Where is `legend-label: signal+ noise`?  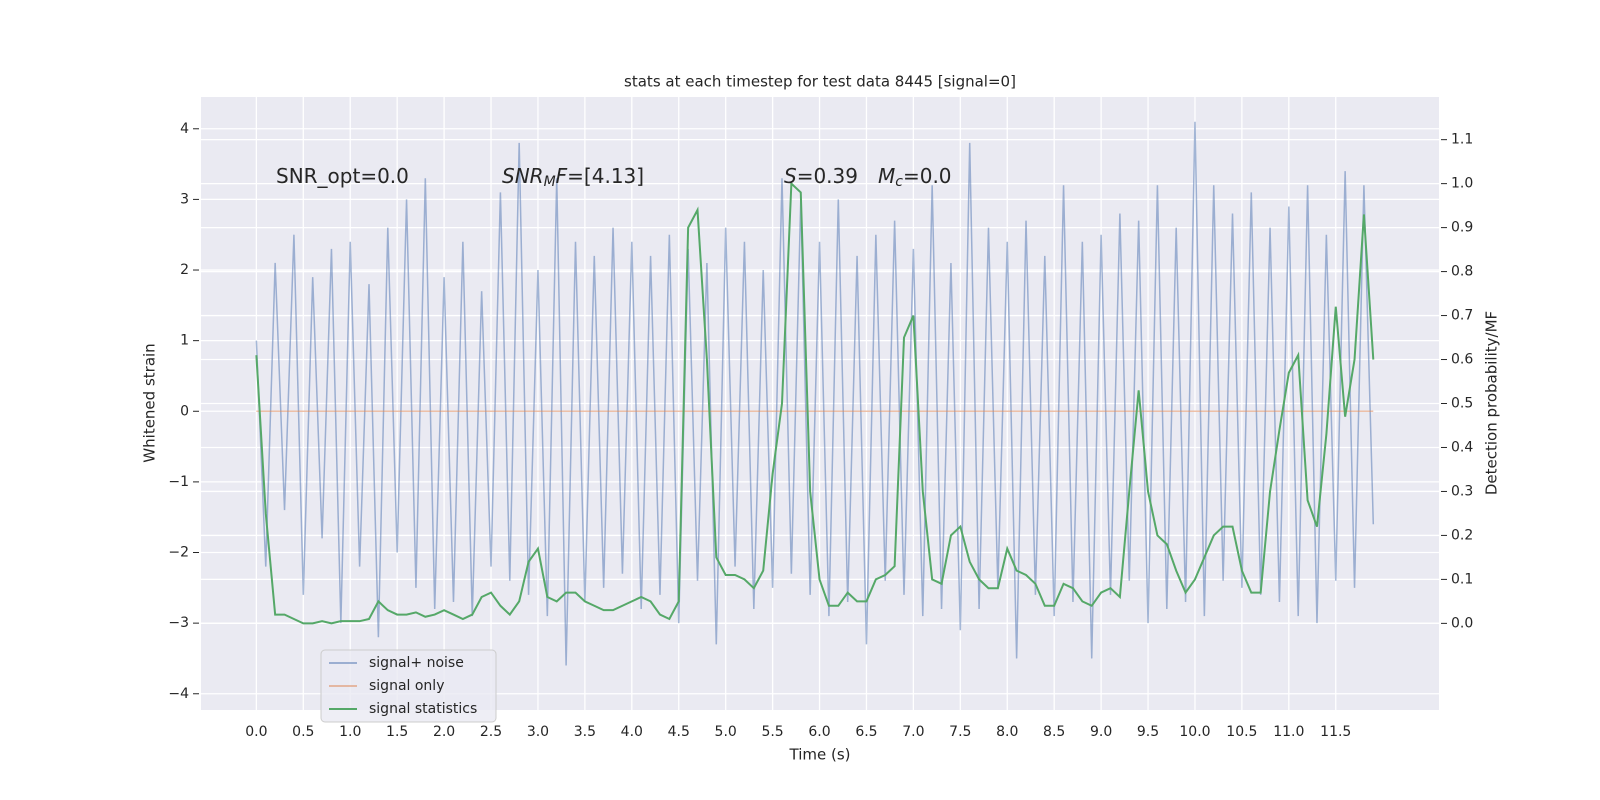
legend-label: signal+ noise is located at coordinates (416, 663).